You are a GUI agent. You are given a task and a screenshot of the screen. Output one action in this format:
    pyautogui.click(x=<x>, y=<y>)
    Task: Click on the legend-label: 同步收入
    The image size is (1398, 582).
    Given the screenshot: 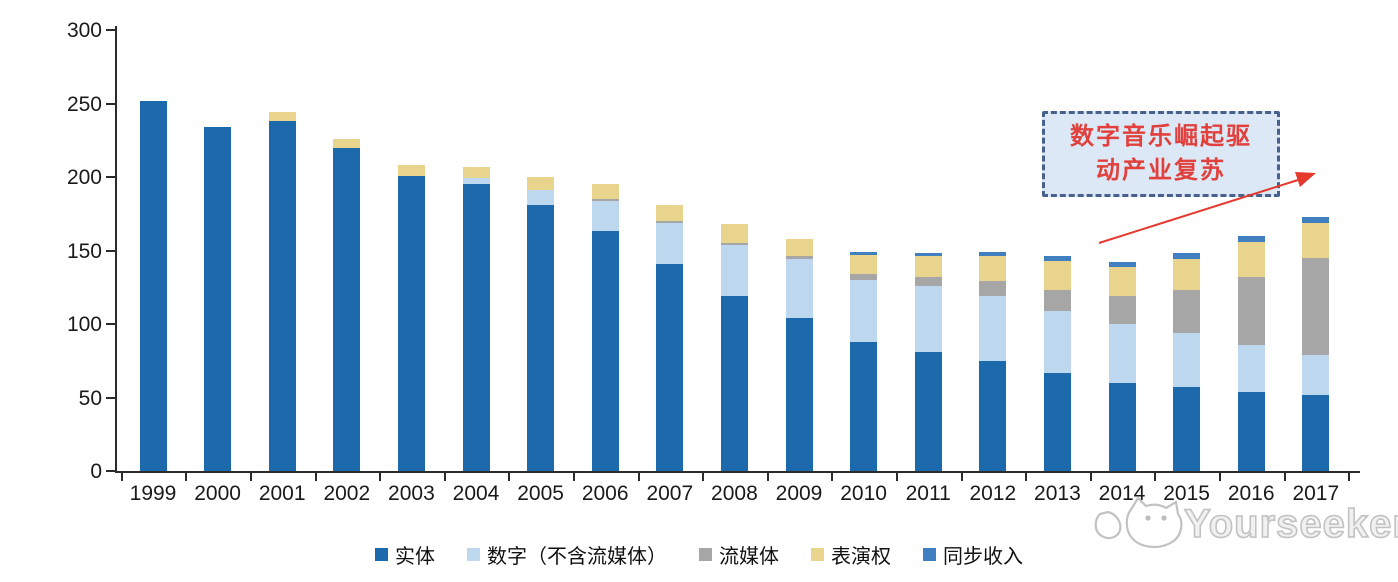 What is the action you would take?
    pyautogui.click(x=983, y=557)
    